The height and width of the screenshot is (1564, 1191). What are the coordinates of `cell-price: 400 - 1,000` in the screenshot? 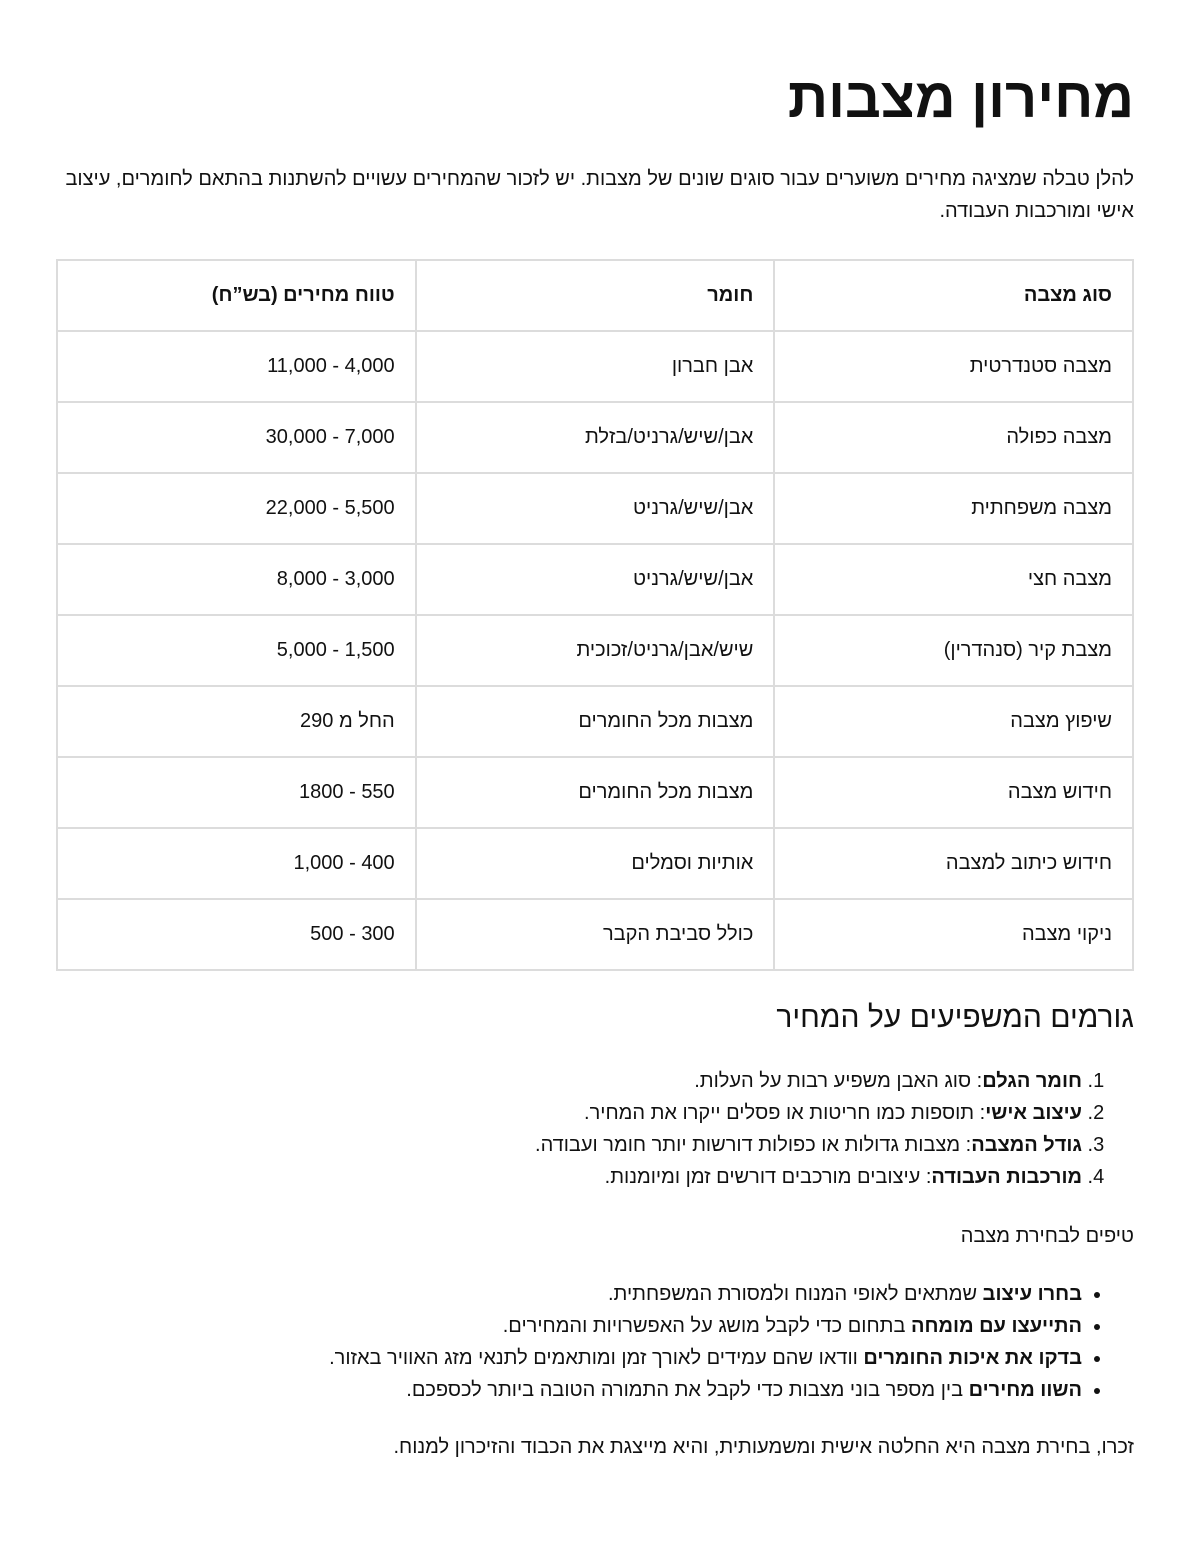 It's located at (236, 863).